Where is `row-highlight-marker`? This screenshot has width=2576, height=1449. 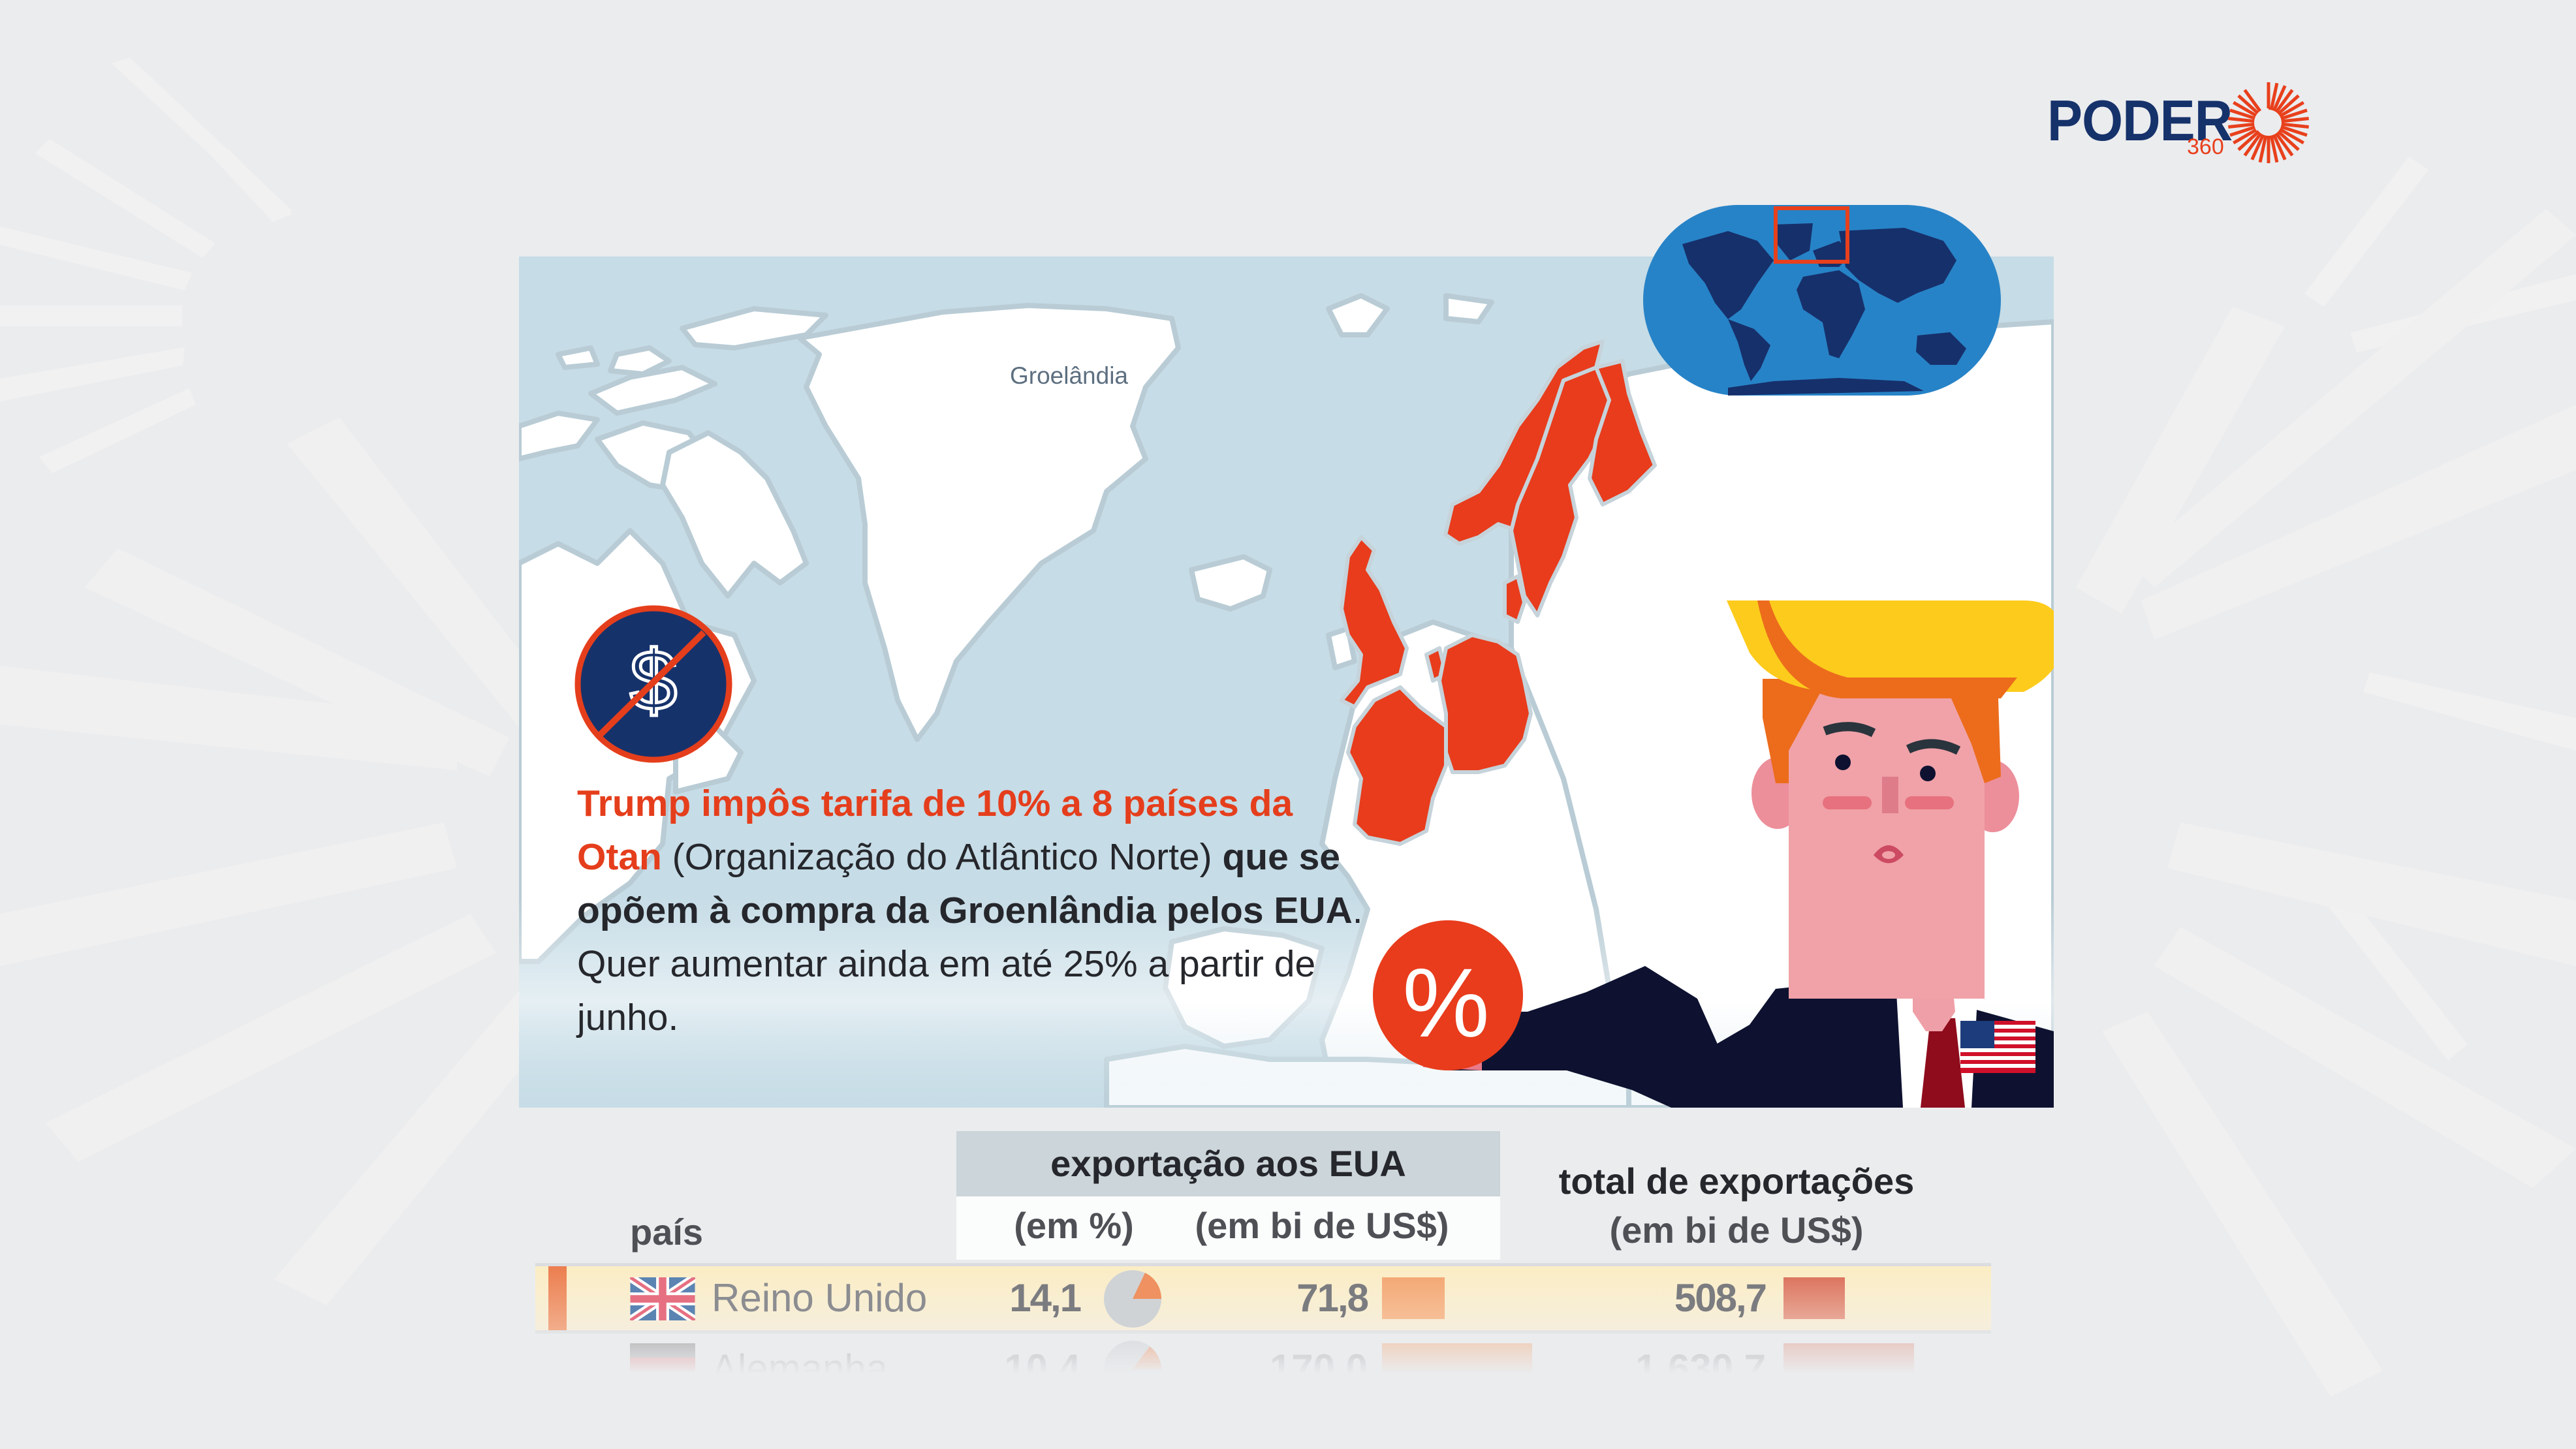 row-highlight-marker is located at coordinates (557, 1298).